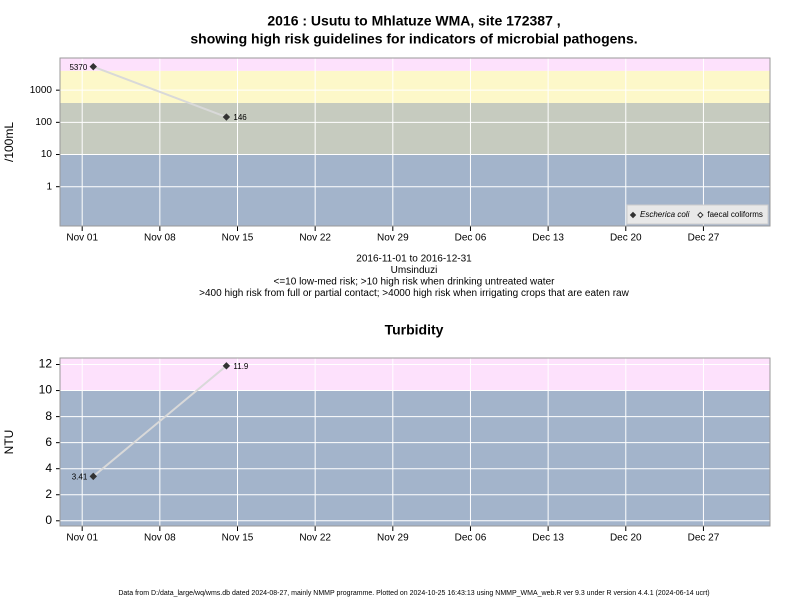 Image resolution: width=800 pixels, height=600 pixels. What do you see at coordinates (43, 122) in the screenshot?
I see `y-tick-label: 100` at bounding box center [43, 122].